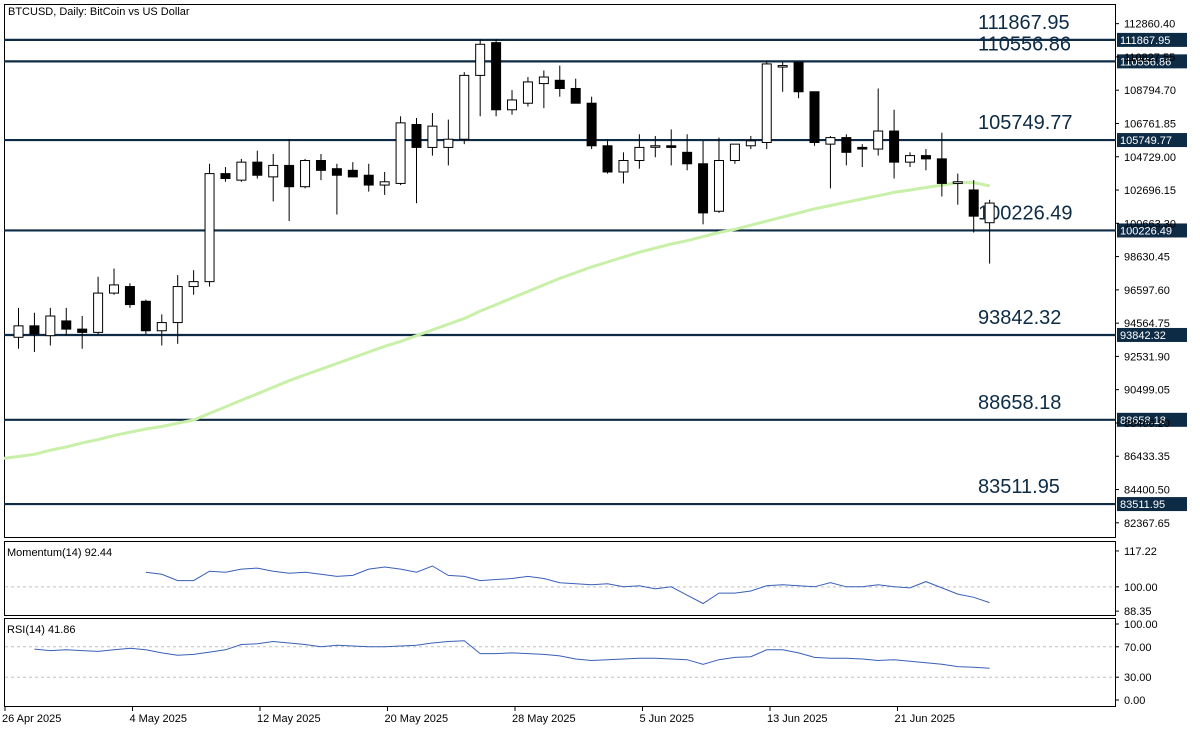  What do you see at coordinates (1147, 324) in the screenshot?
I see `price-tick-label: 94564.75` at bounding box center [1147, 324].